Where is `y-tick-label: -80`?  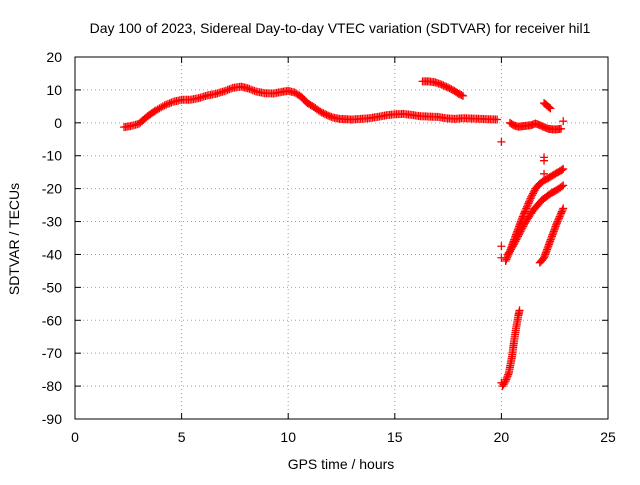 y-tick-label: -80 is located at coordinates (52, 386).